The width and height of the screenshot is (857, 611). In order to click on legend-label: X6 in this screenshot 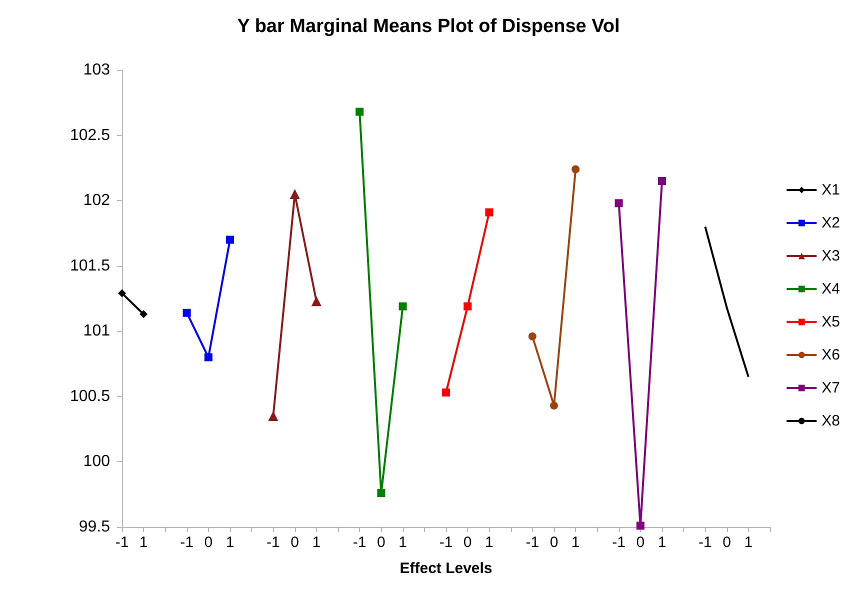, I will do `click(831, 355)`.